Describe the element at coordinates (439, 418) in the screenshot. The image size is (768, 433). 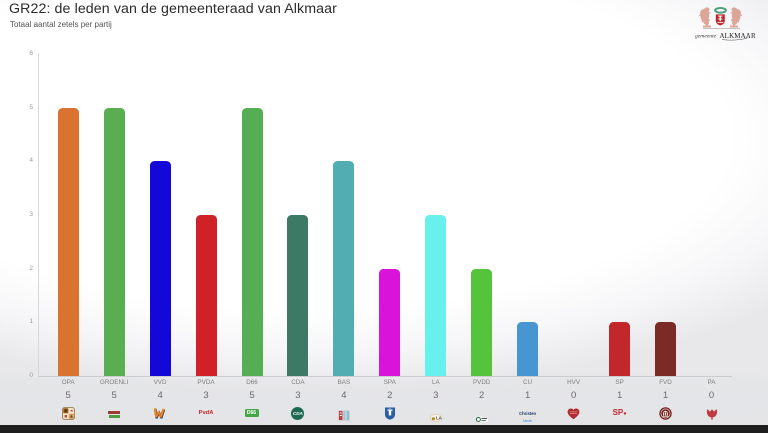
I see `svg-text: LA` at that location.